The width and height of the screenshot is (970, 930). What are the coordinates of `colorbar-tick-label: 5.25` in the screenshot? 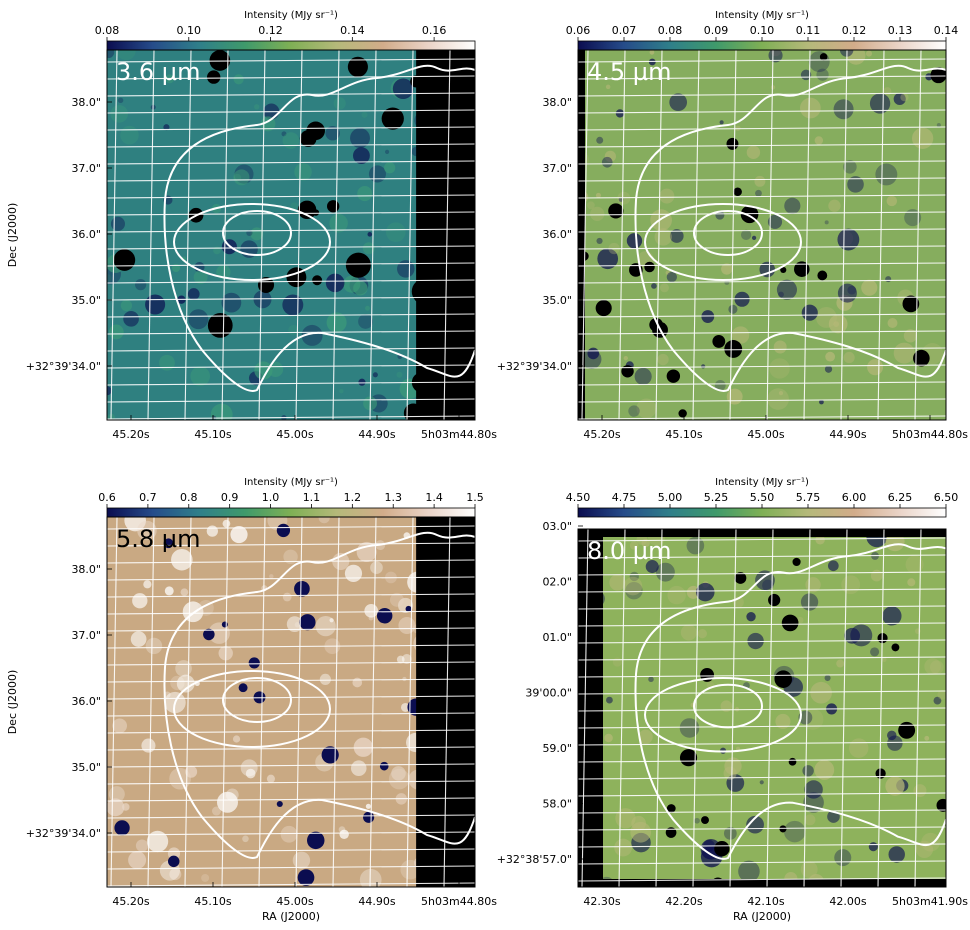 It's located at (716, 497).